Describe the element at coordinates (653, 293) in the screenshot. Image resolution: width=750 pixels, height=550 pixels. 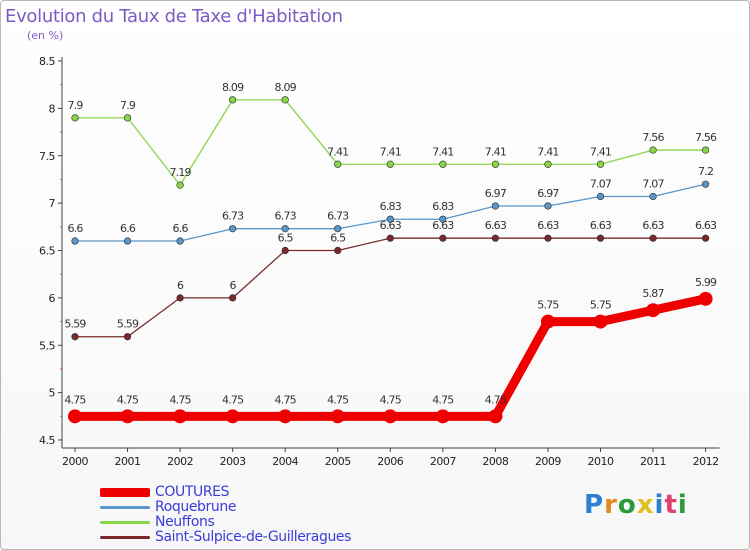
I see `data-label-coutures: 5.87` at that location.